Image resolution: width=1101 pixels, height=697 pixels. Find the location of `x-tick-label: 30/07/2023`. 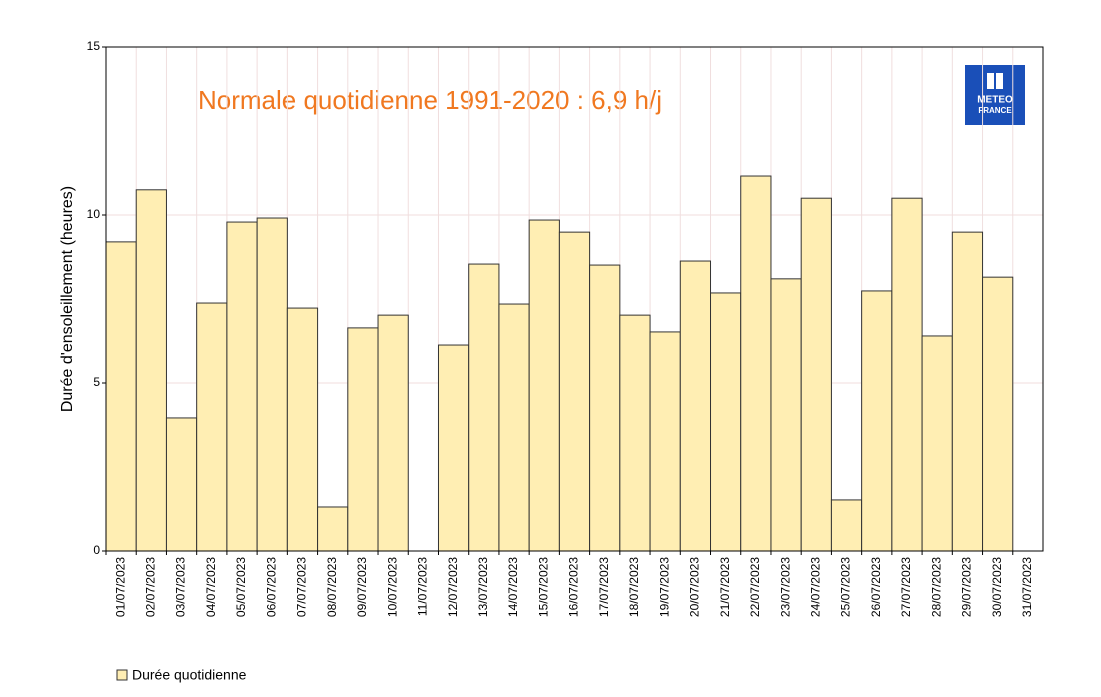

x-tick-label: 30/07/2023 is located at coordinates (997, 587).